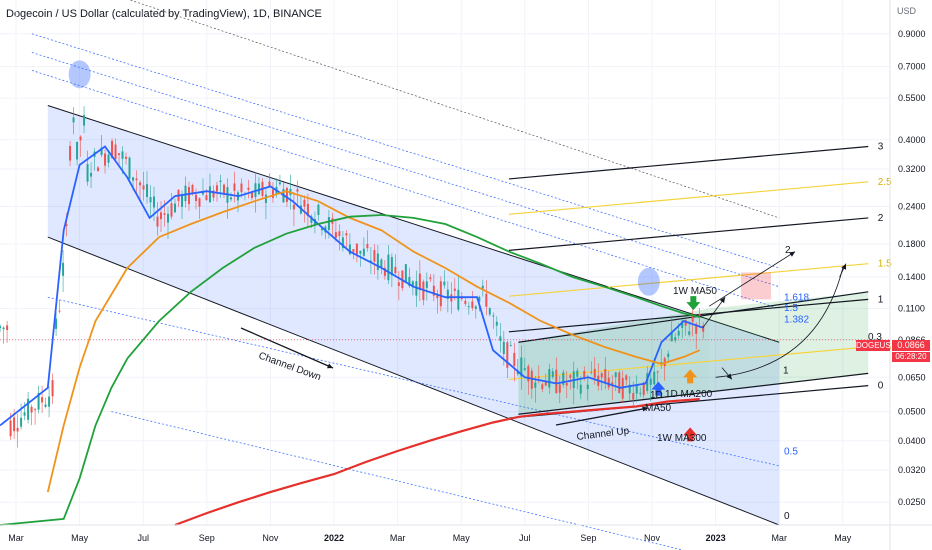 This screenshot has height=550, width=932. Describe the element at coordinates (437, 462) in the screenshot. I see `series-line-1w-ma300` at that location.